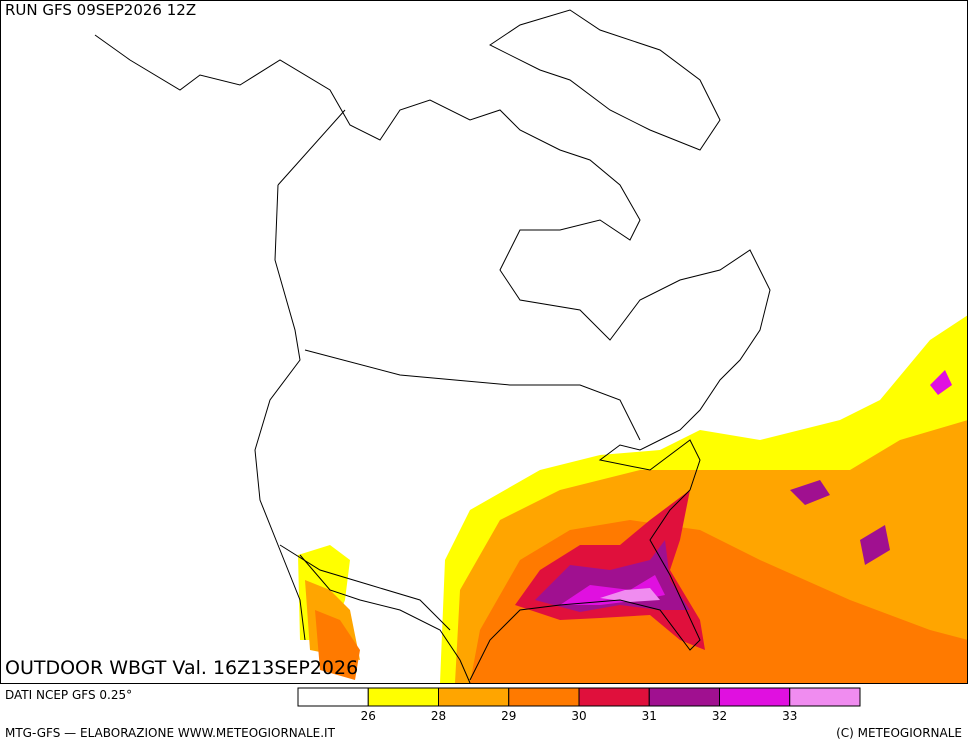 This screenshot has width=968, height=745. I want to click on legend-tick-label: 26, so click(368, 716).